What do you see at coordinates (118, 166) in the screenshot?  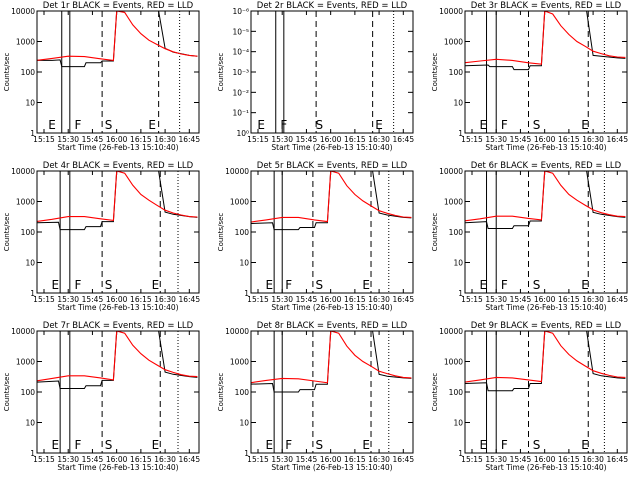 I see `panel-title: Det 4r BLACK = Events, RED = LLD` at bounding box center [118, 166].